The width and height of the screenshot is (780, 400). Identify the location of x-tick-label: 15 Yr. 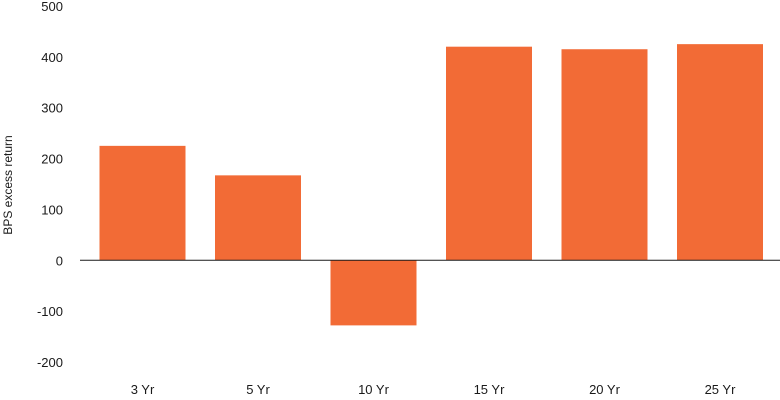
(490, 389).